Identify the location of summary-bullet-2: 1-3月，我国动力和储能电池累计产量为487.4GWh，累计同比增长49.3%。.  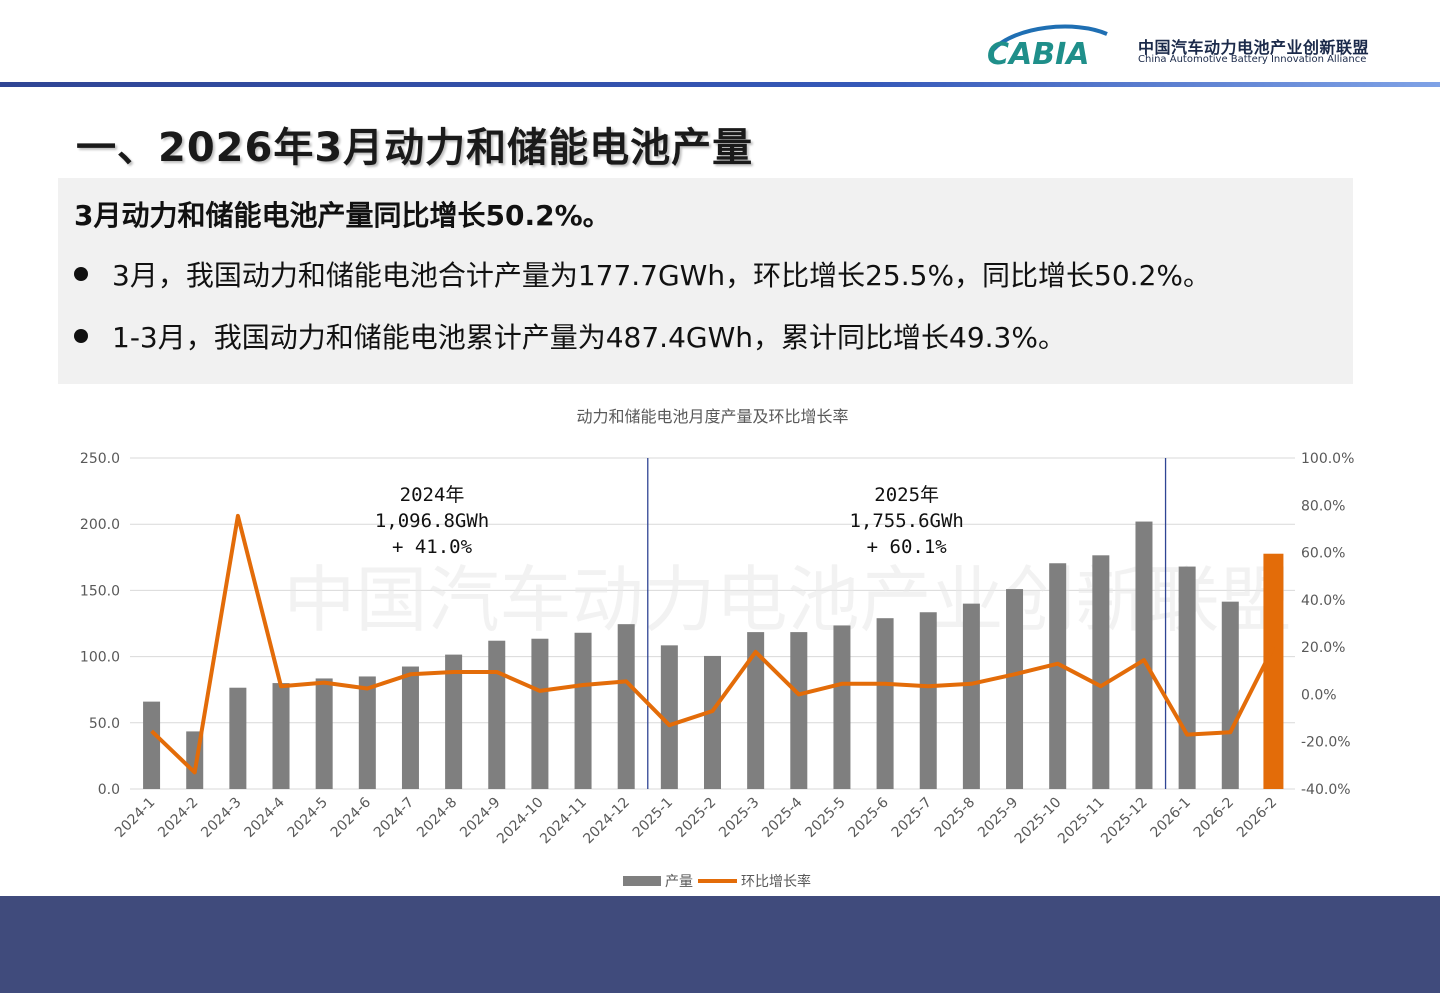
(570, 336).